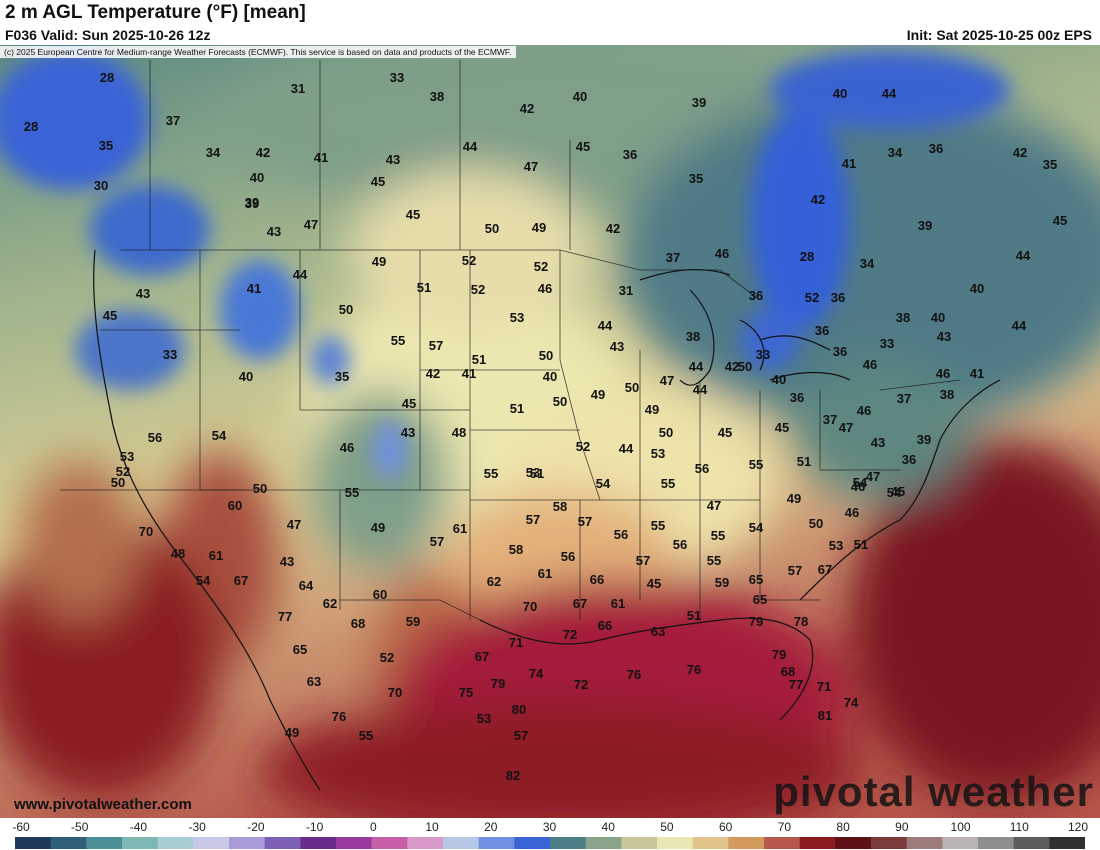 This screenshot has width=1100, height=850. Describe the element at coordinates (536, 673) in the screenshot. I see `temperature-point-label: 74` at that location.